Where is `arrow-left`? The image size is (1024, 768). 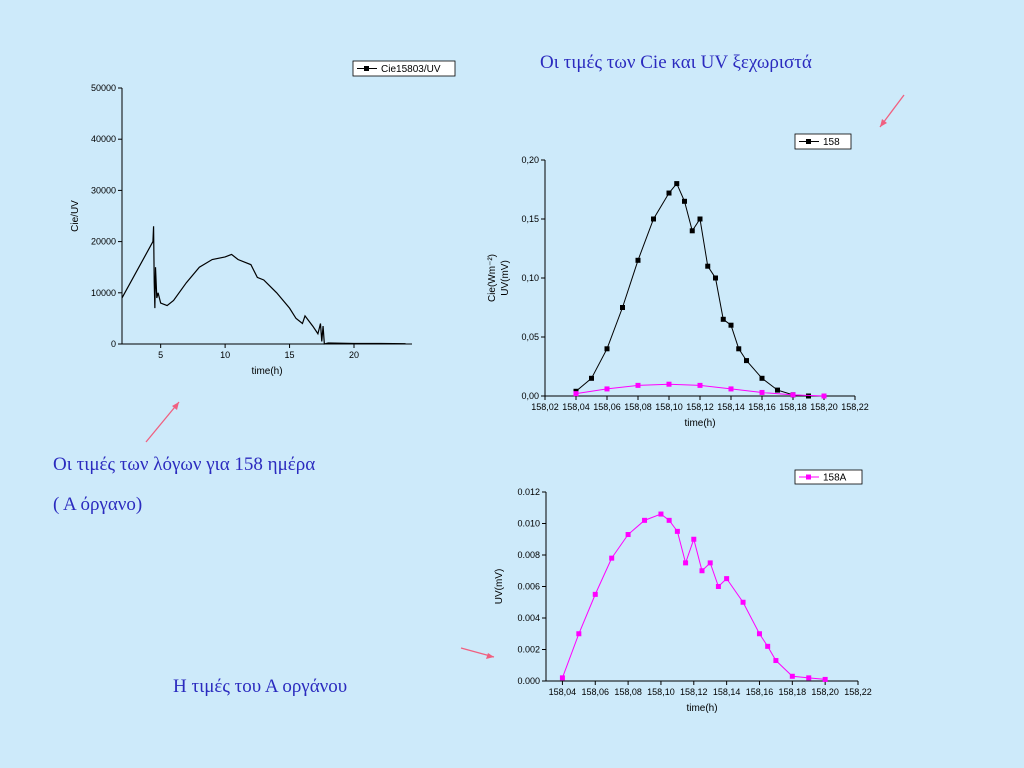
arrow-left is located at coordinates (162, 422).